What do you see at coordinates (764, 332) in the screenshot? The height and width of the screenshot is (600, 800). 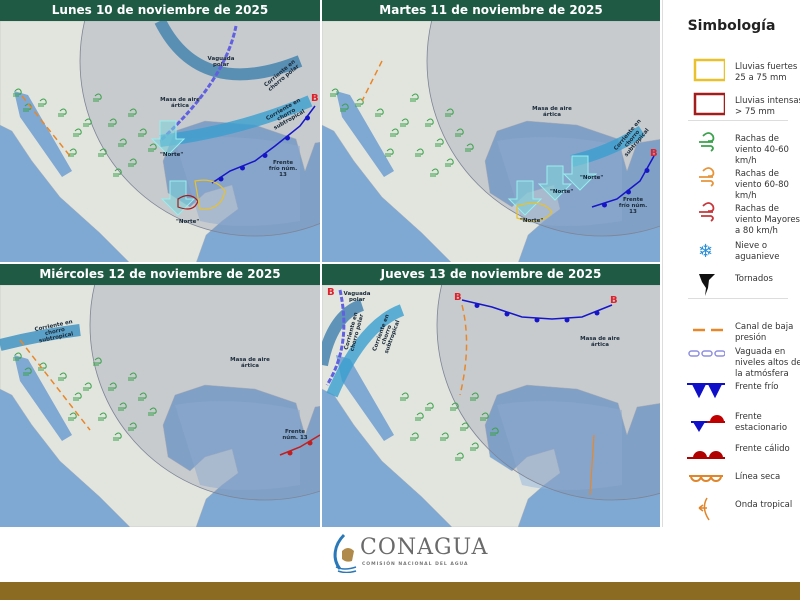 I see `legend-label: Canal de baja presión` at bounding box center [764, 332].